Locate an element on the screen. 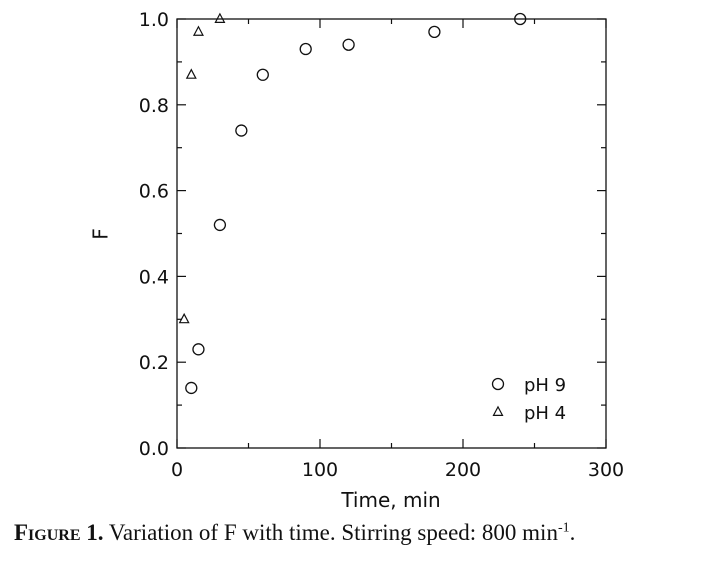 This screenshot has height=566, width=726. legend-label: pH 4 is located at coordinates (545, 413).